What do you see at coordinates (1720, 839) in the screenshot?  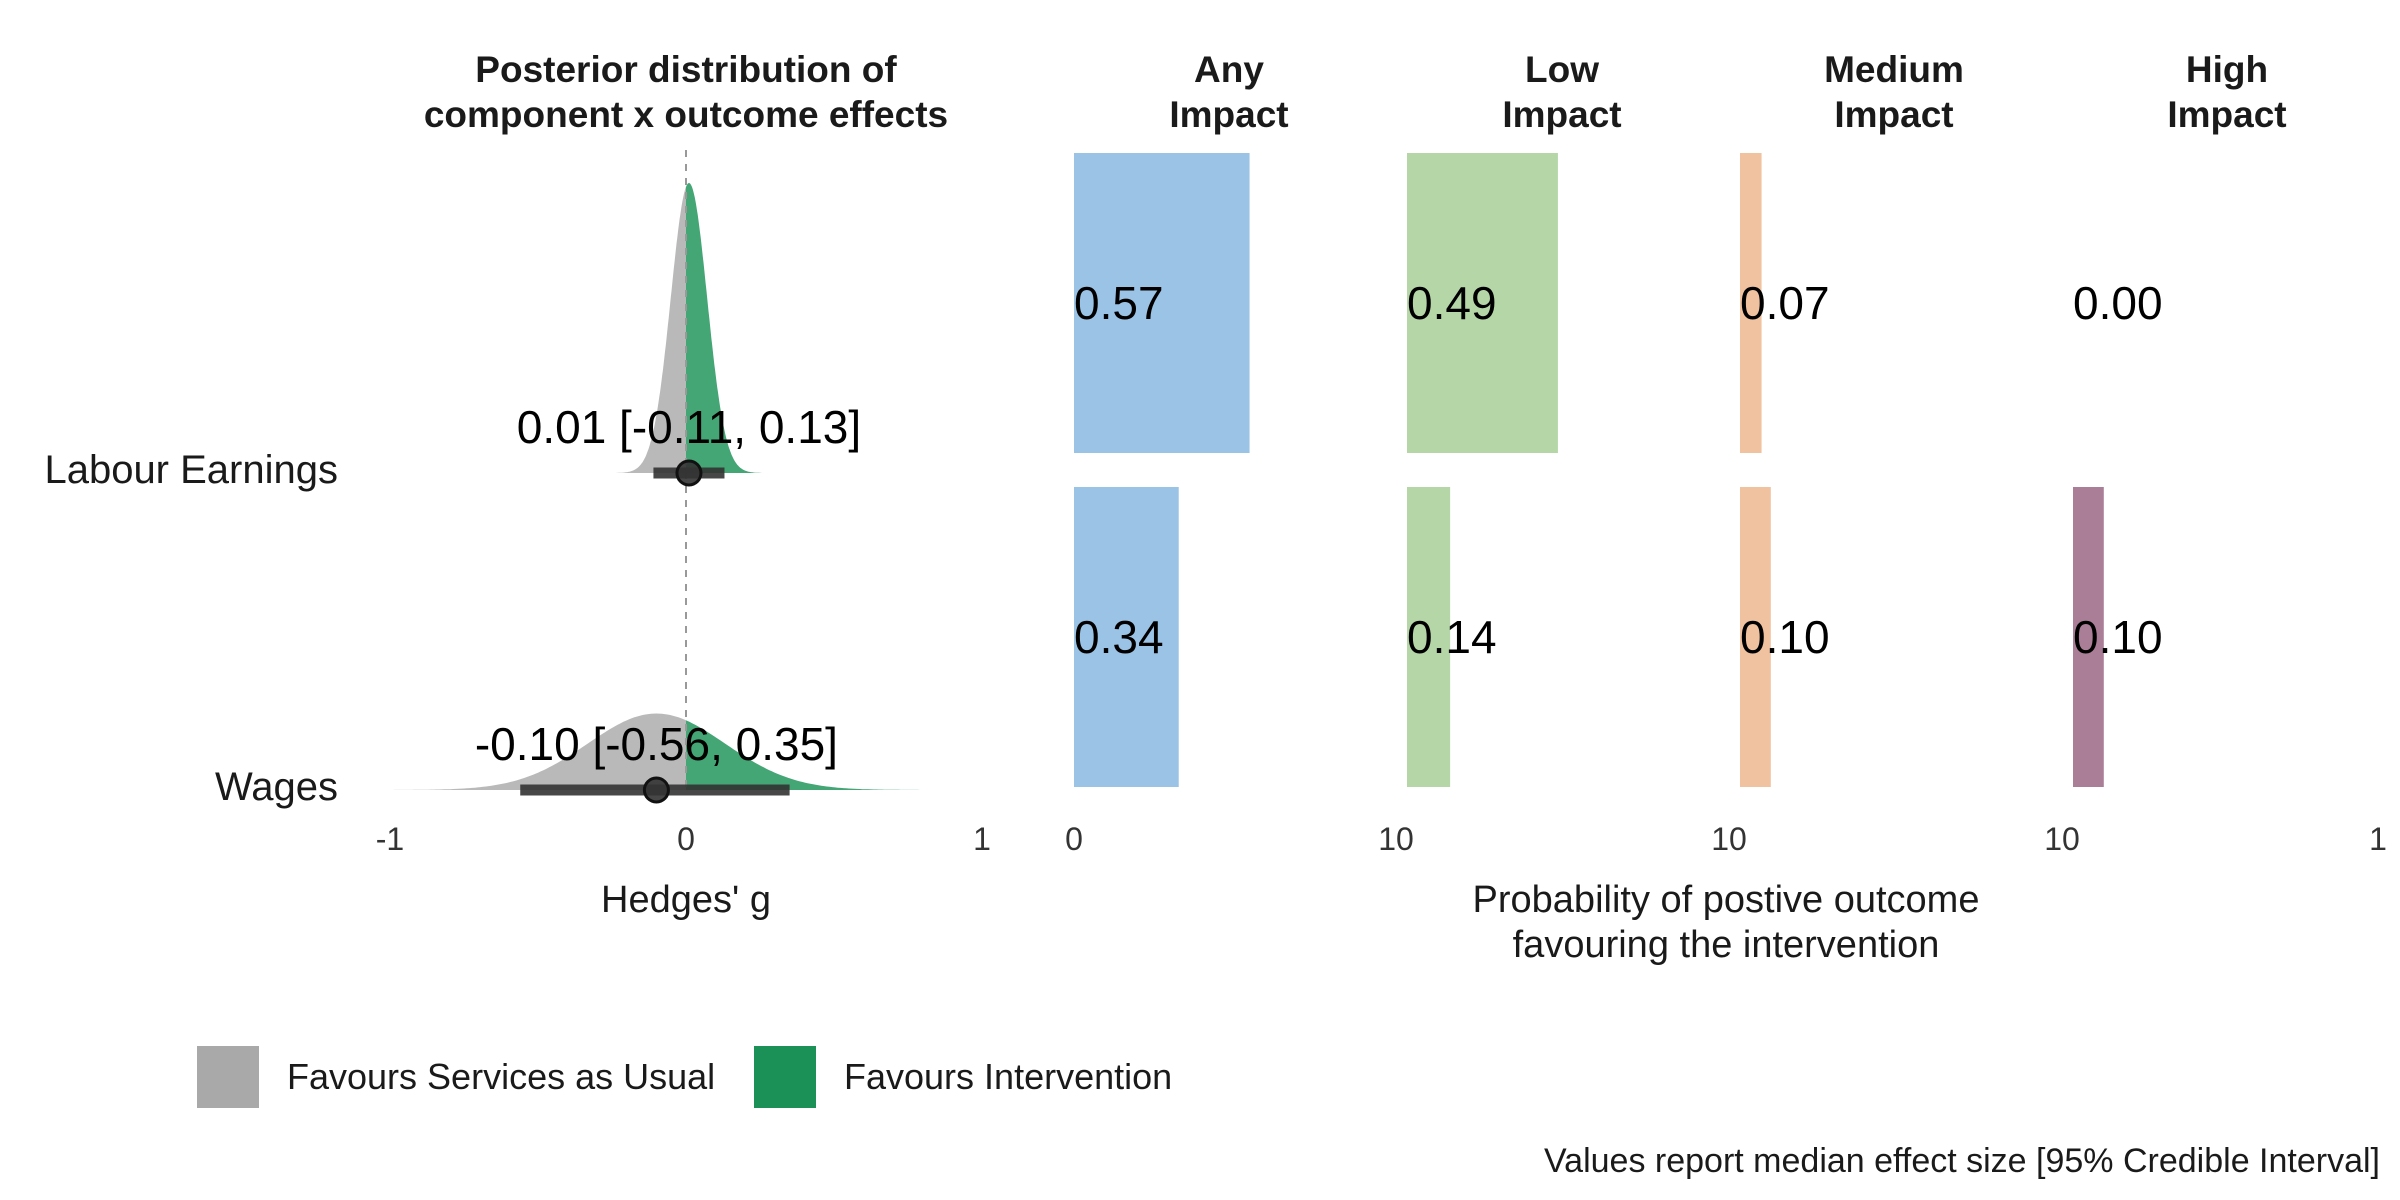 I see `prob-tick-low-1: 1` at bounding box center [1720, 839].